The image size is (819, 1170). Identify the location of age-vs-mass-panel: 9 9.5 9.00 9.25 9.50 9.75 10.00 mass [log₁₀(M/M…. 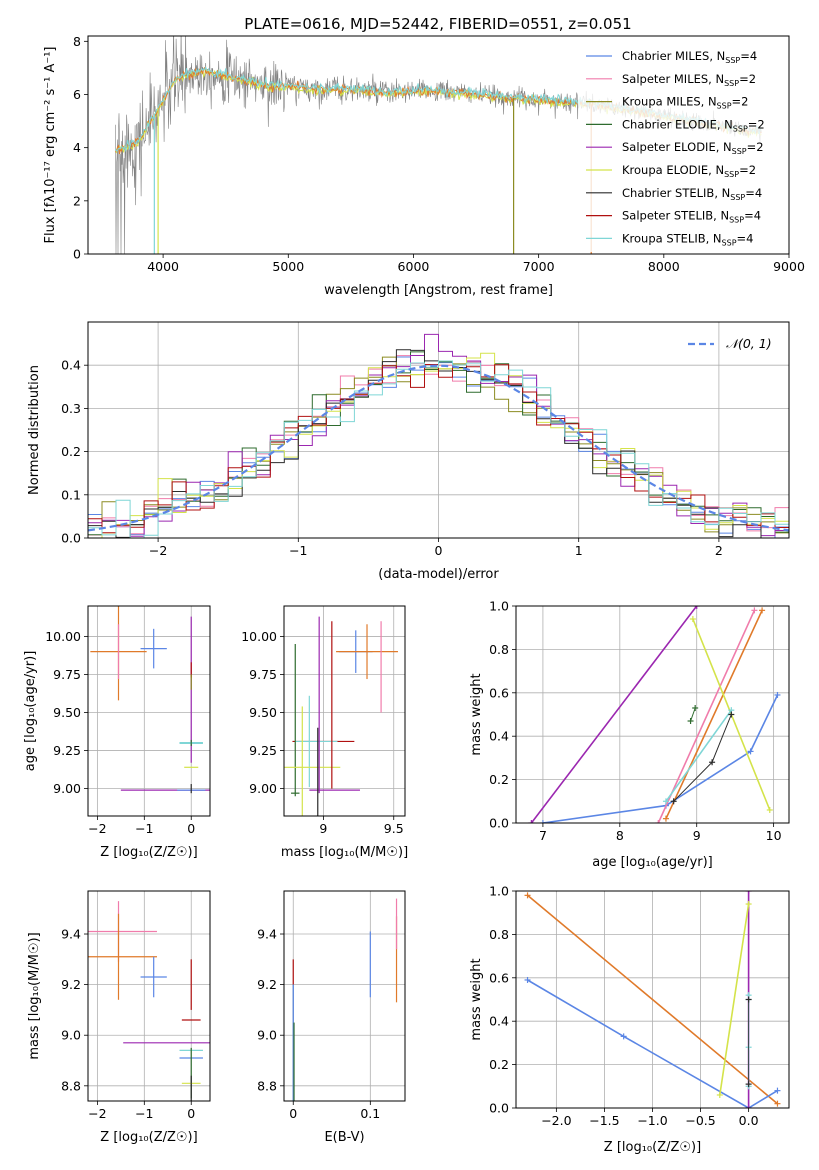
(324, 732).